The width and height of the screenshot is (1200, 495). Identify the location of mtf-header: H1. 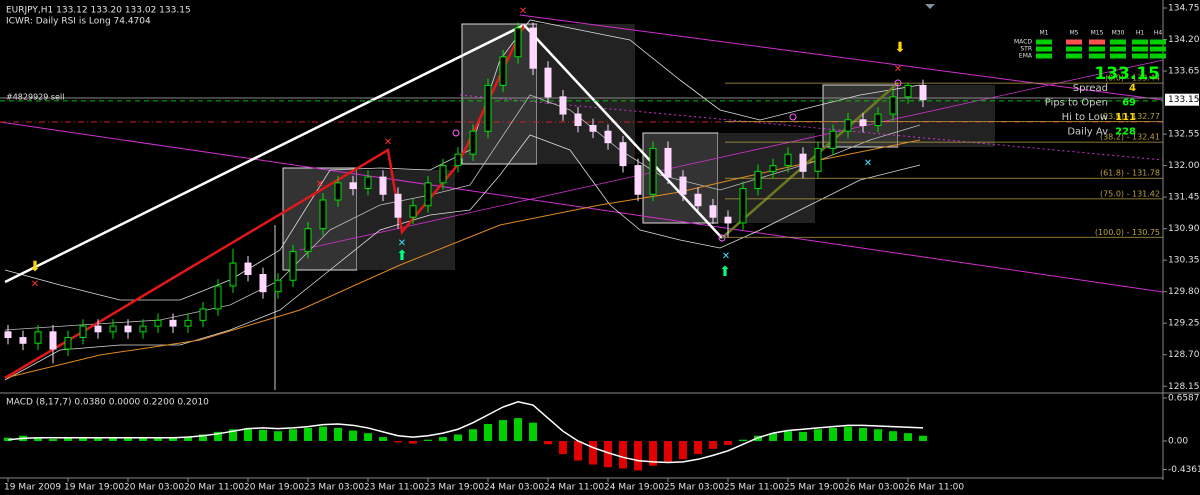
(1140, 33).